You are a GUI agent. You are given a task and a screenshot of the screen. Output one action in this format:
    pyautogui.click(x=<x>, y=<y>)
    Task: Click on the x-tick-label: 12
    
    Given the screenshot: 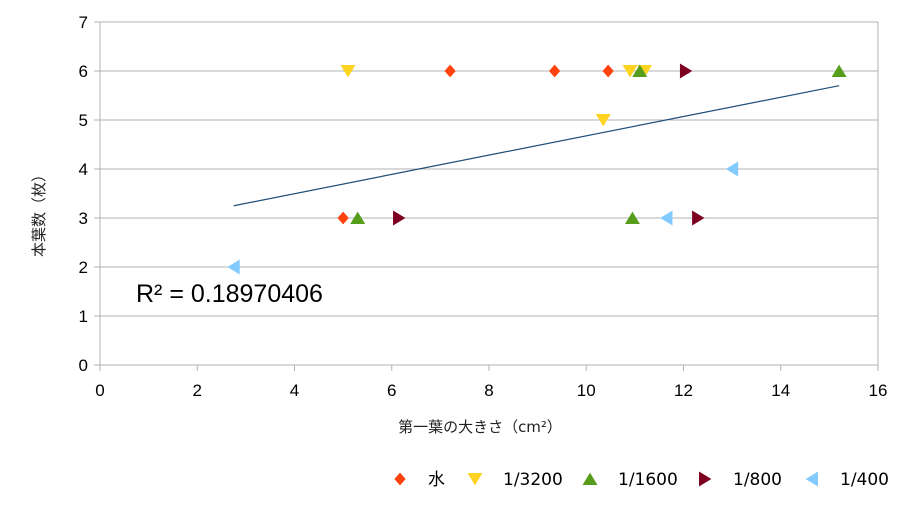 What is the action you would take?
    pyautogui.click(x=683, y=390)
    